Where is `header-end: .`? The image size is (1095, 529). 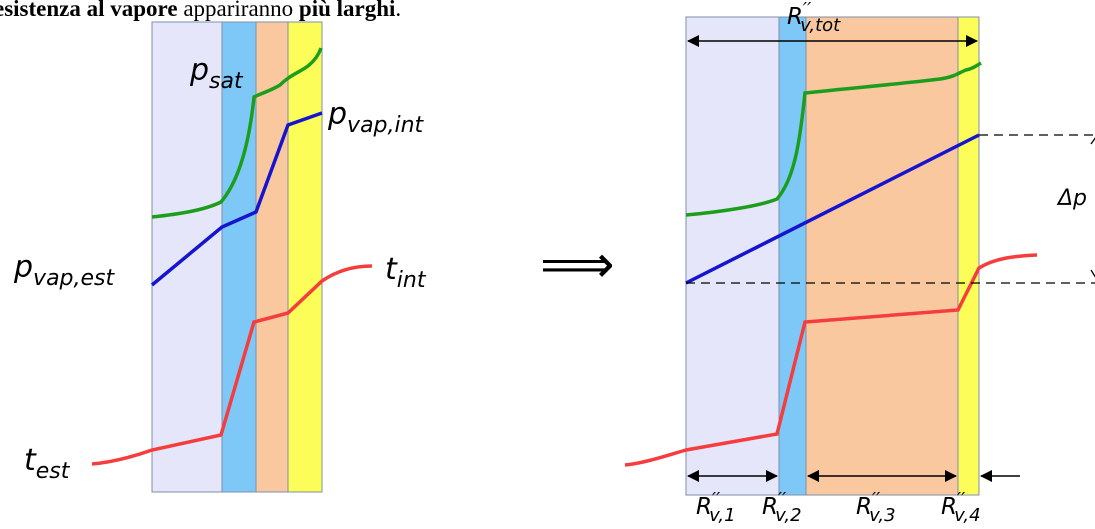
header-end: . is located at coordinates (398, 10).